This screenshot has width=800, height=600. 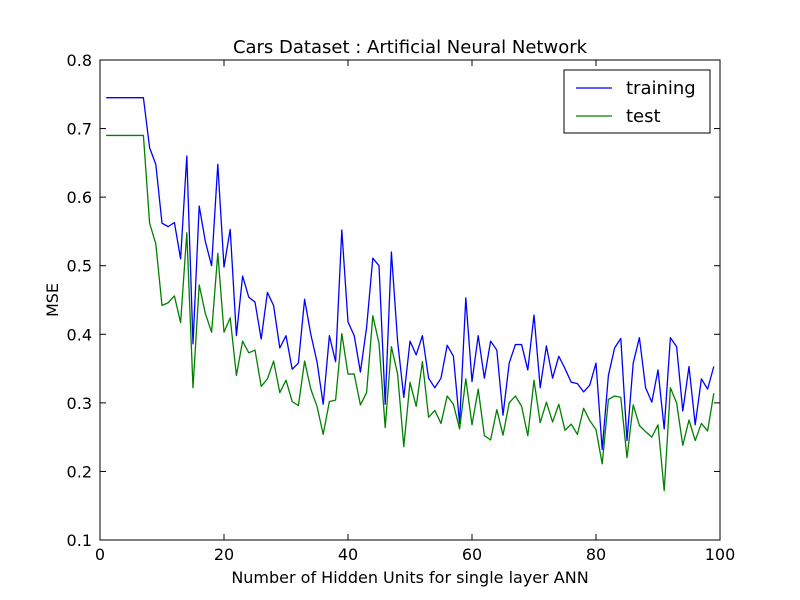 What do you see at coordinates (79, 266) in the screenshot?
I see `y-tick-label: 0.5` at bounding box center [79, 266].